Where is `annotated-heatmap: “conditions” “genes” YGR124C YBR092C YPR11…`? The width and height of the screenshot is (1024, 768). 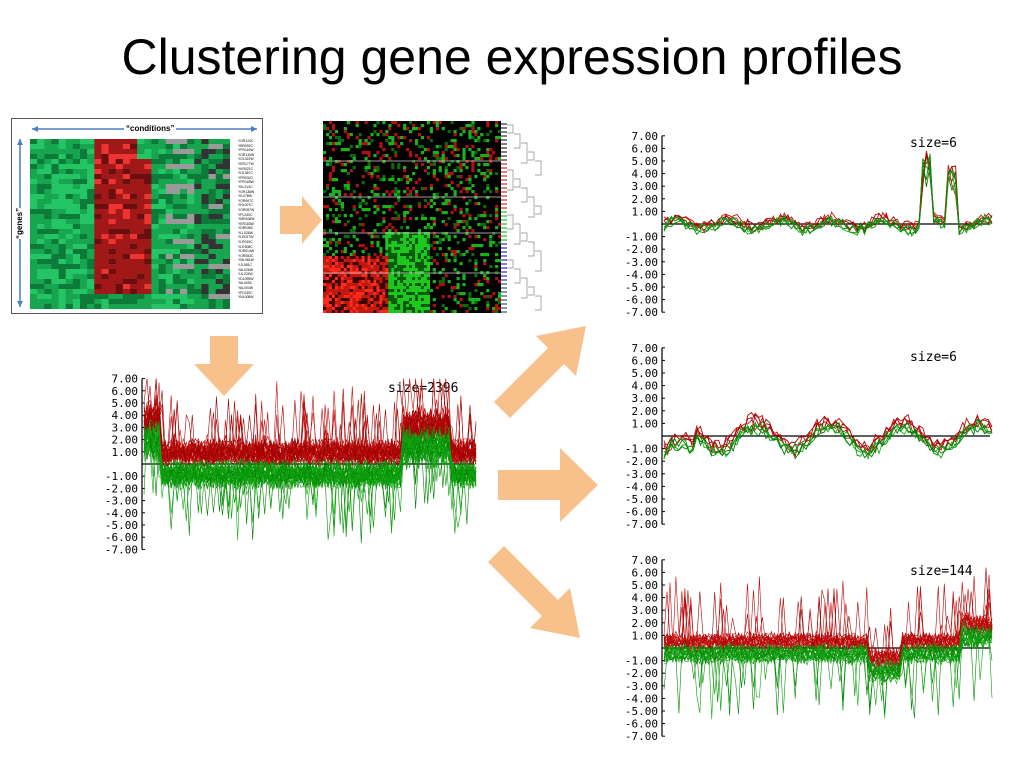
annotated-heatmap: “conditions” “genes” YGR124C YBR092C YPR11… is located at coordinates (137, 216).